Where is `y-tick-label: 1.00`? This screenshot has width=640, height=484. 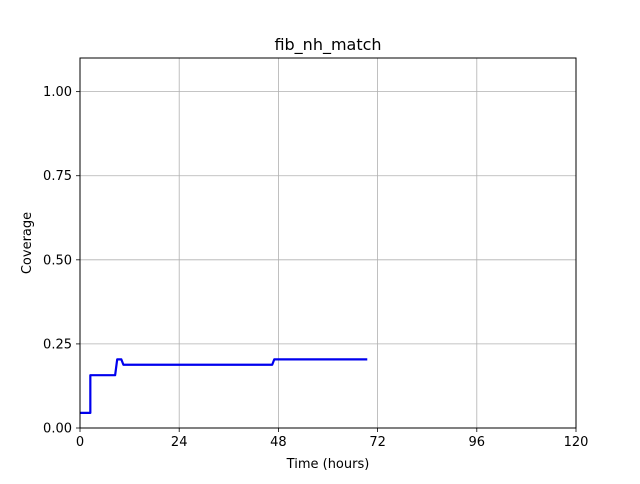 y-tick-label: 1.00 is located at coordinates (57, 92).